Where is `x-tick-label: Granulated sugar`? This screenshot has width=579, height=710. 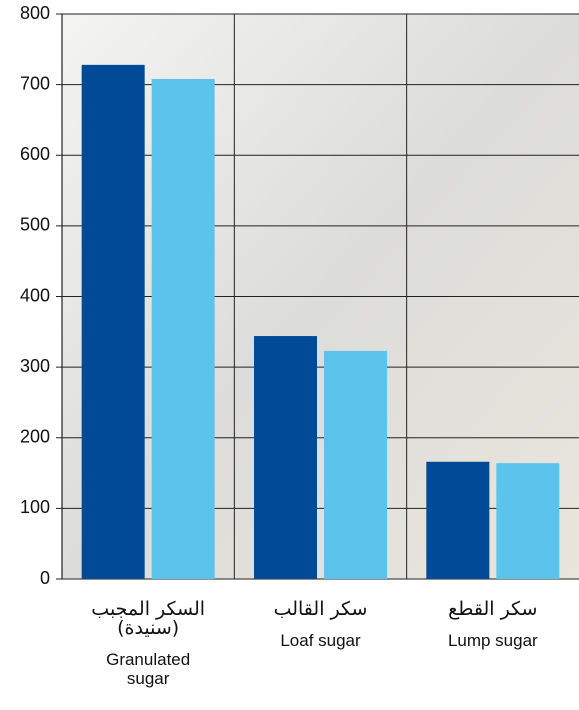 x-tick-label: Granulated sugar is located at coordinates (148, 669).